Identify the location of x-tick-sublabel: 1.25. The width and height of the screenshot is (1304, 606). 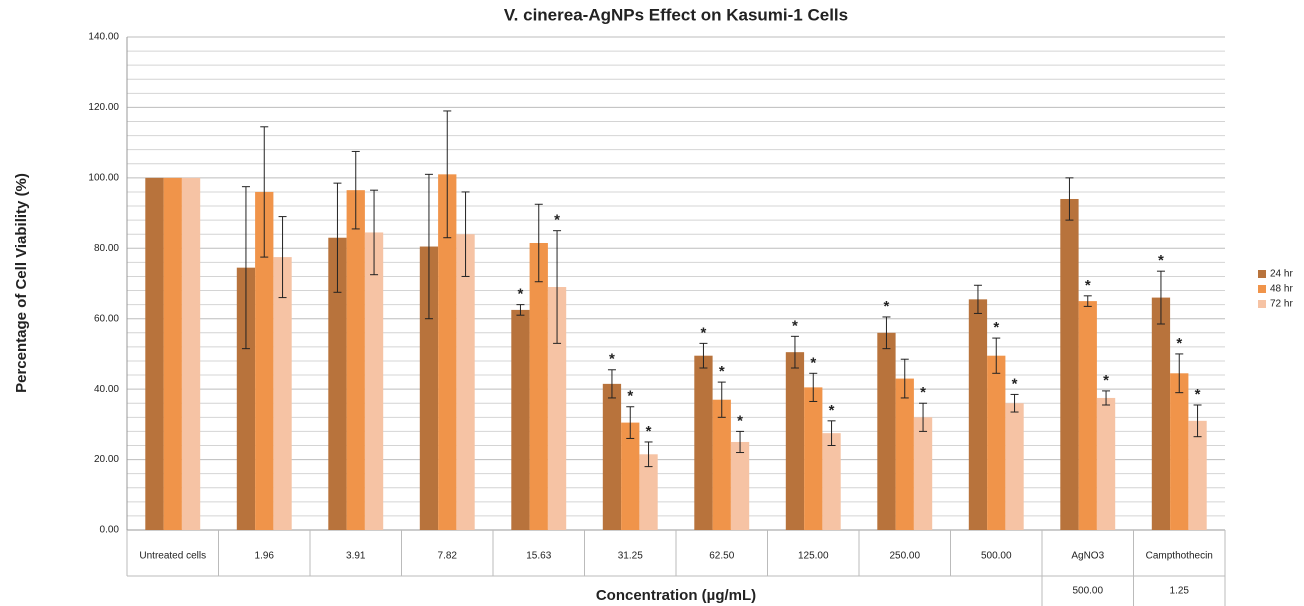
(1180, 591).